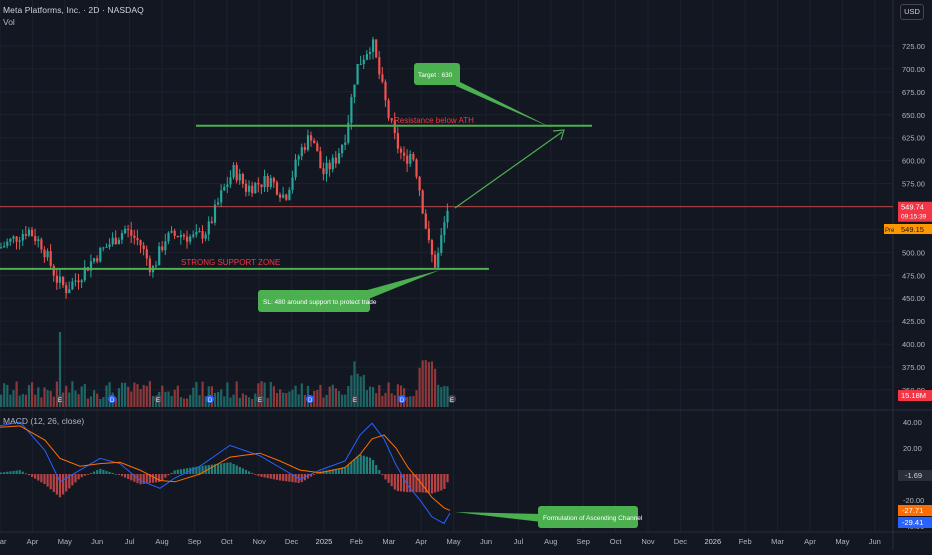  Describe the element at coordinates (583, 541) in the screenshot. I see `time-tick-label: Sep` at that location.